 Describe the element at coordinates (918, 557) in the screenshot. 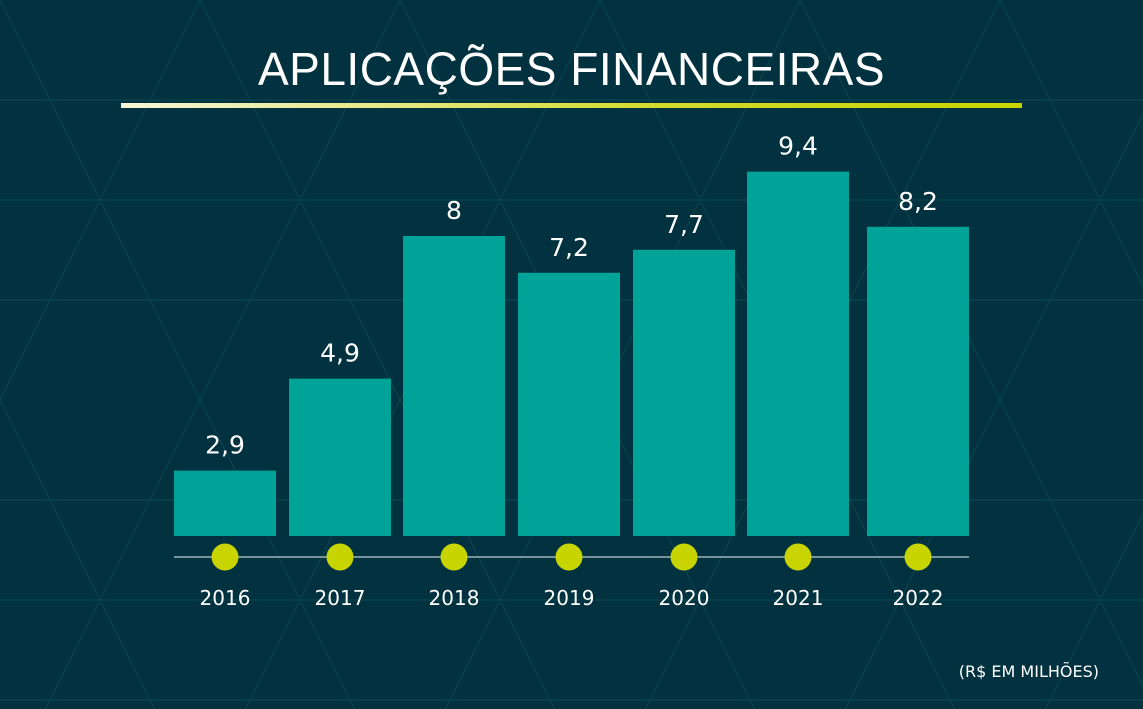

I see `timeline-dot-2022` at that location.